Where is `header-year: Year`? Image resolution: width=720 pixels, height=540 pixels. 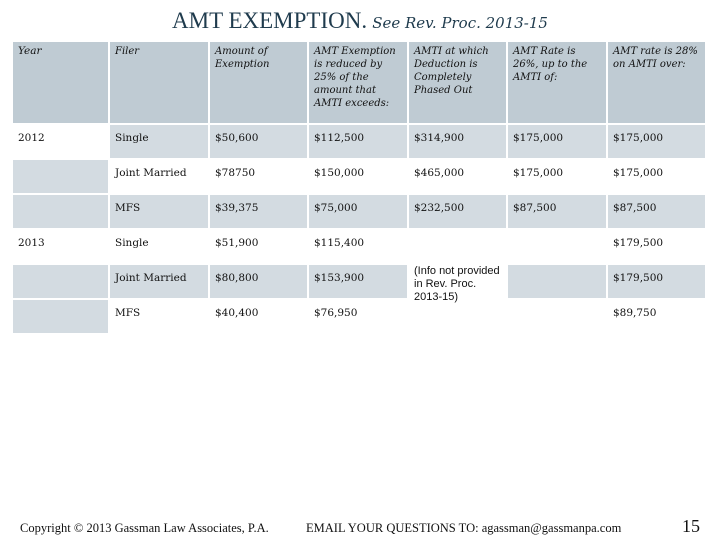
header-year: Year is located at coordinates (61, 83).